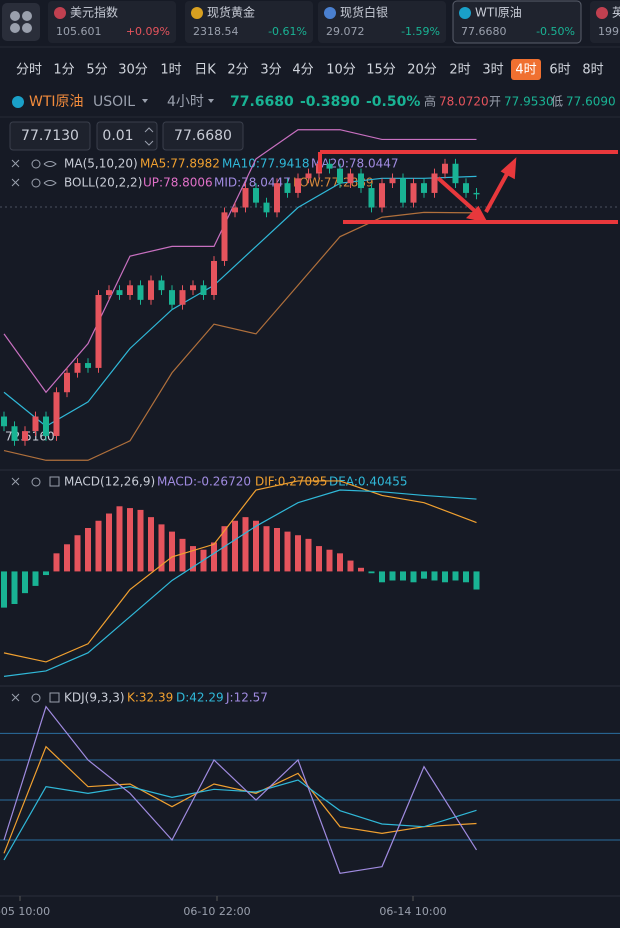 The width and height of the screenshot is (620, 928). I want to click on tab-name: 美元指数, so click(94, 12).